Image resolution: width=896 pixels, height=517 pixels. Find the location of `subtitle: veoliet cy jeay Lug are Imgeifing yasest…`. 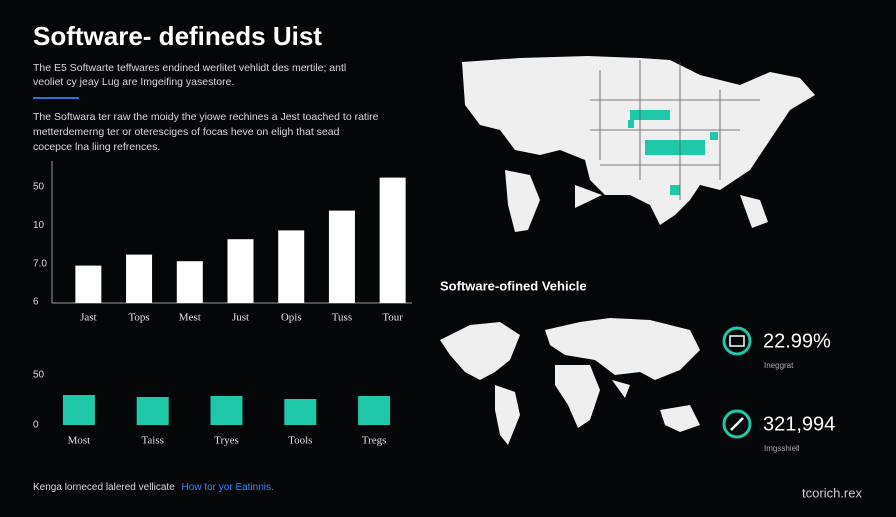

subtitle: veoliet cy jeay Lug are Imgeifing yasest… is located at coordinates (133, 82).